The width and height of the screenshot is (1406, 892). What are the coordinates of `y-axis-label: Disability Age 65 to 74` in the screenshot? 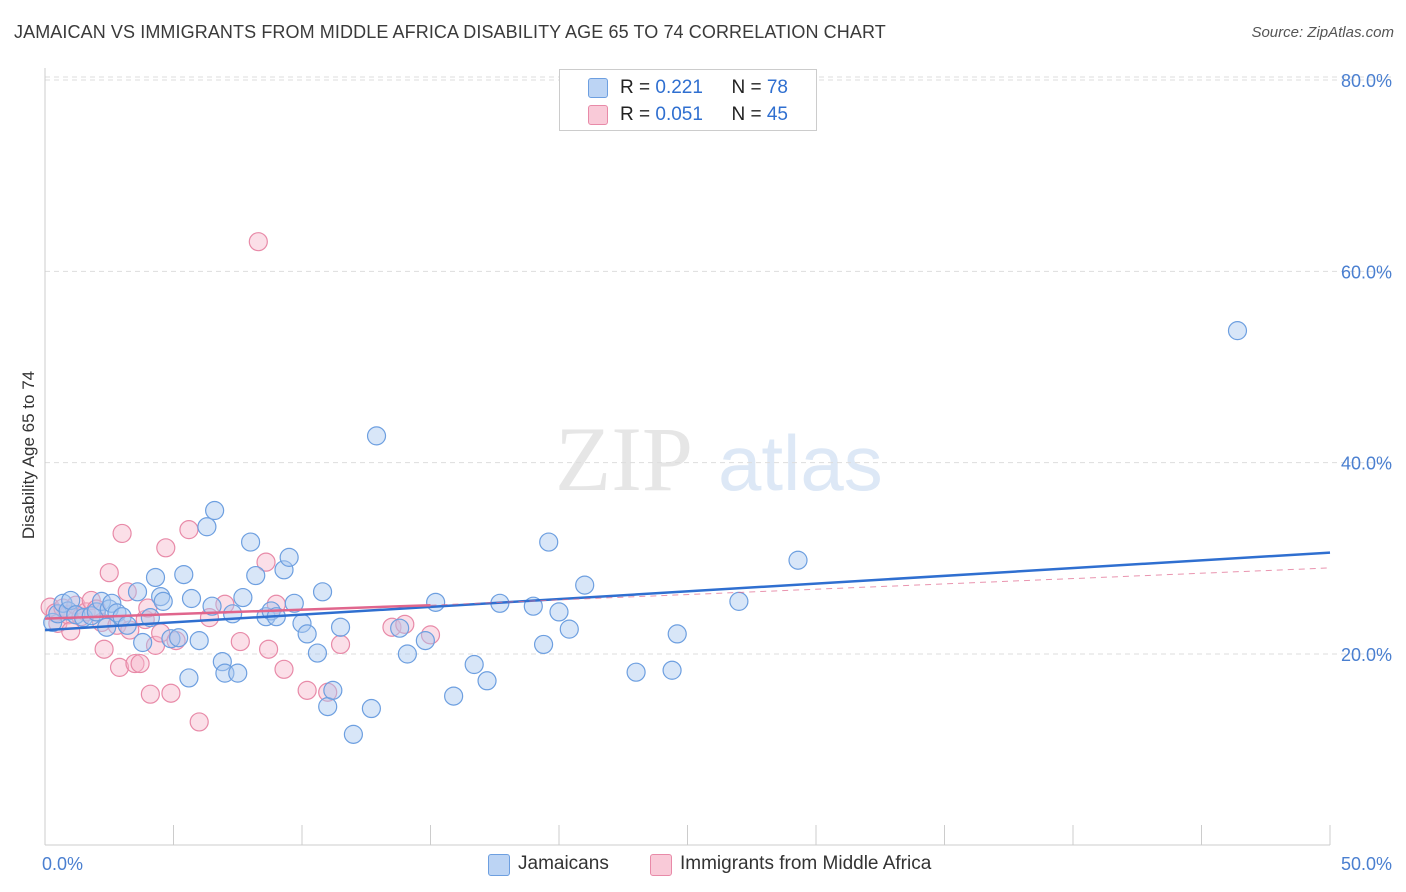 It's located at (28, 455).